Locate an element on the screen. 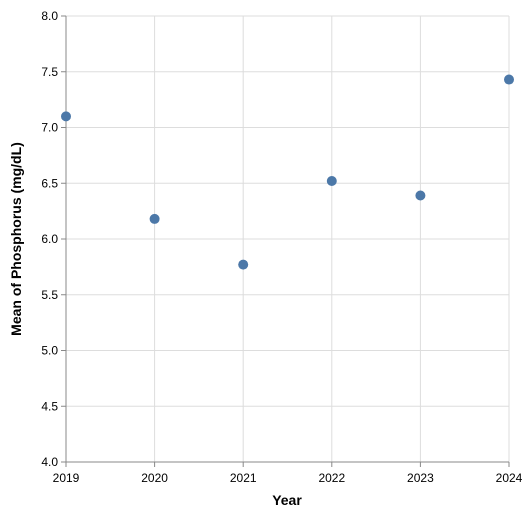  y-tick-label: 4.0 is located at coordinates (49, 462).